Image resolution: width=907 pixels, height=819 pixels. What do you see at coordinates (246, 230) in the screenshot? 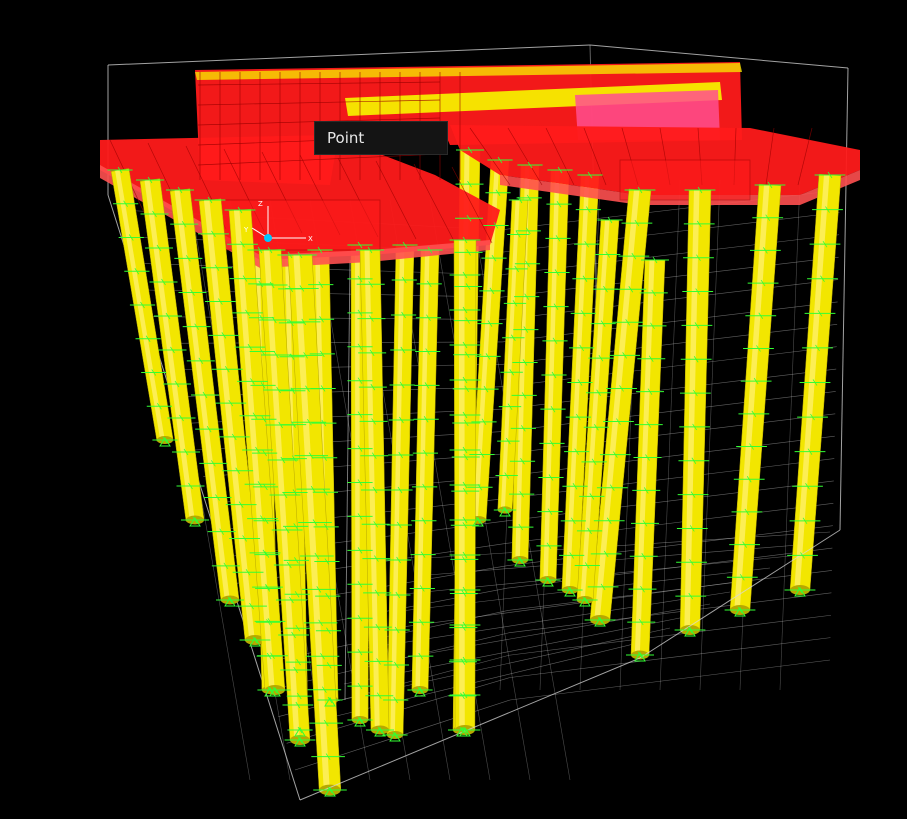
I see `axis-y-label: Y` at bounding box center [246, 230].